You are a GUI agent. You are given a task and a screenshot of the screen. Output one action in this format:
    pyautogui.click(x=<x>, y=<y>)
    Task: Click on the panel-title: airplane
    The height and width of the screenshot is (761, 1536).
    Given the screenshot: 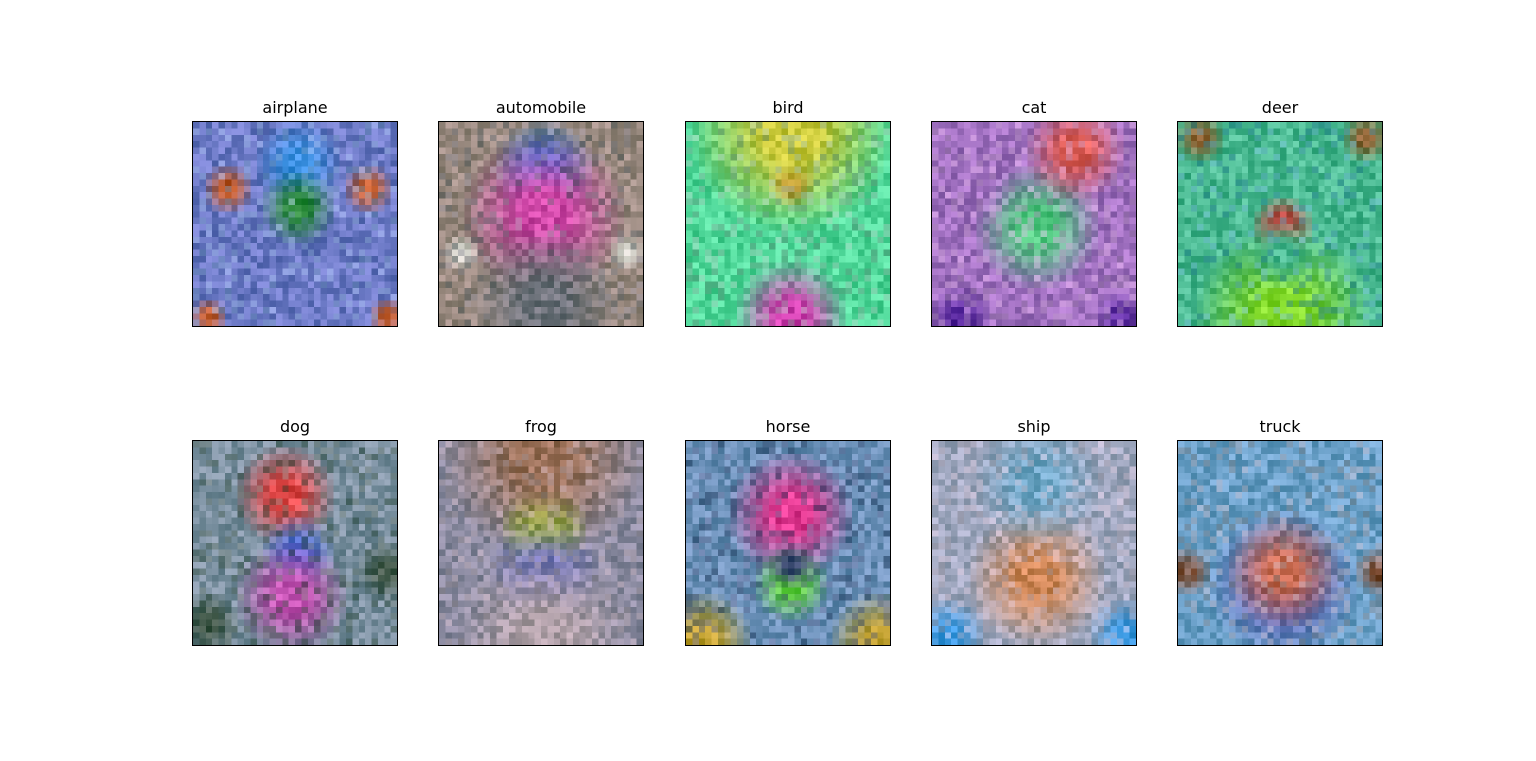 What is the action you would take?
    pyautogui.click(x=295, y=107)
    